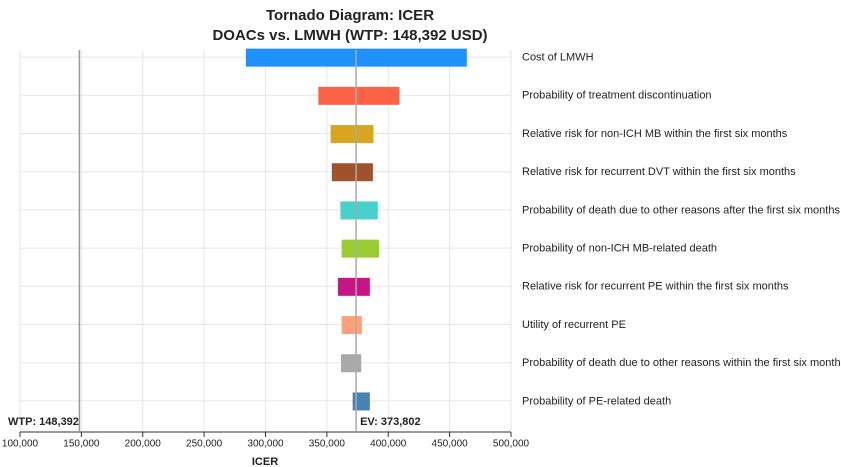 Image resolution: width=841 pixels, height=467 pixels. What do you see at coordinates (81, 444) in the screenshot?
I see `x-tick-label: 150,000` at bounding box center [81, 444].